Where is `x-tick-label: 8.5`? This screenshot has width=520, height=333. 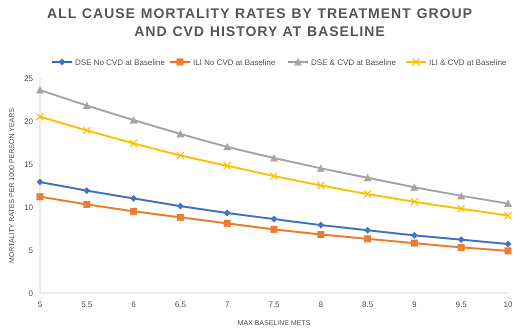 x-tick-label: 8.5 is located at coordinates (368, 304).